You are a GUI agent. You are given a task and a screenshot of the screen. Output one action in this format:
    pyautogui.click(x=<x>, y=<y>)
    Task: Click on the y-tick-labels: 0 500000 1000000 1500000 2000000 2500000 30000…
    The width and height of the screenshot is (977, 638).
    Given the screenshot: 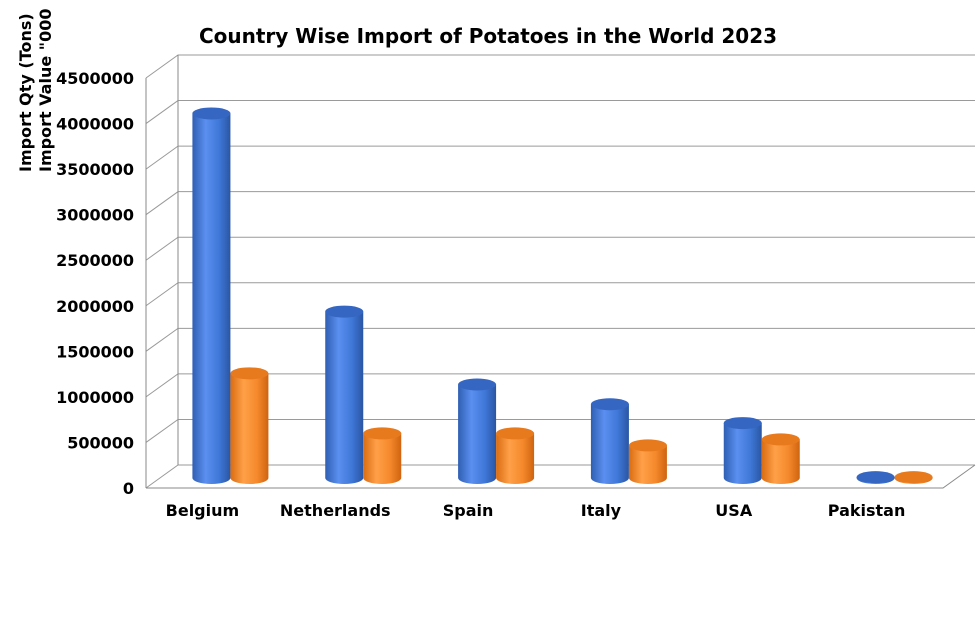 What is the action you would take?
    pyautogui.click(x=95, y=283)
    